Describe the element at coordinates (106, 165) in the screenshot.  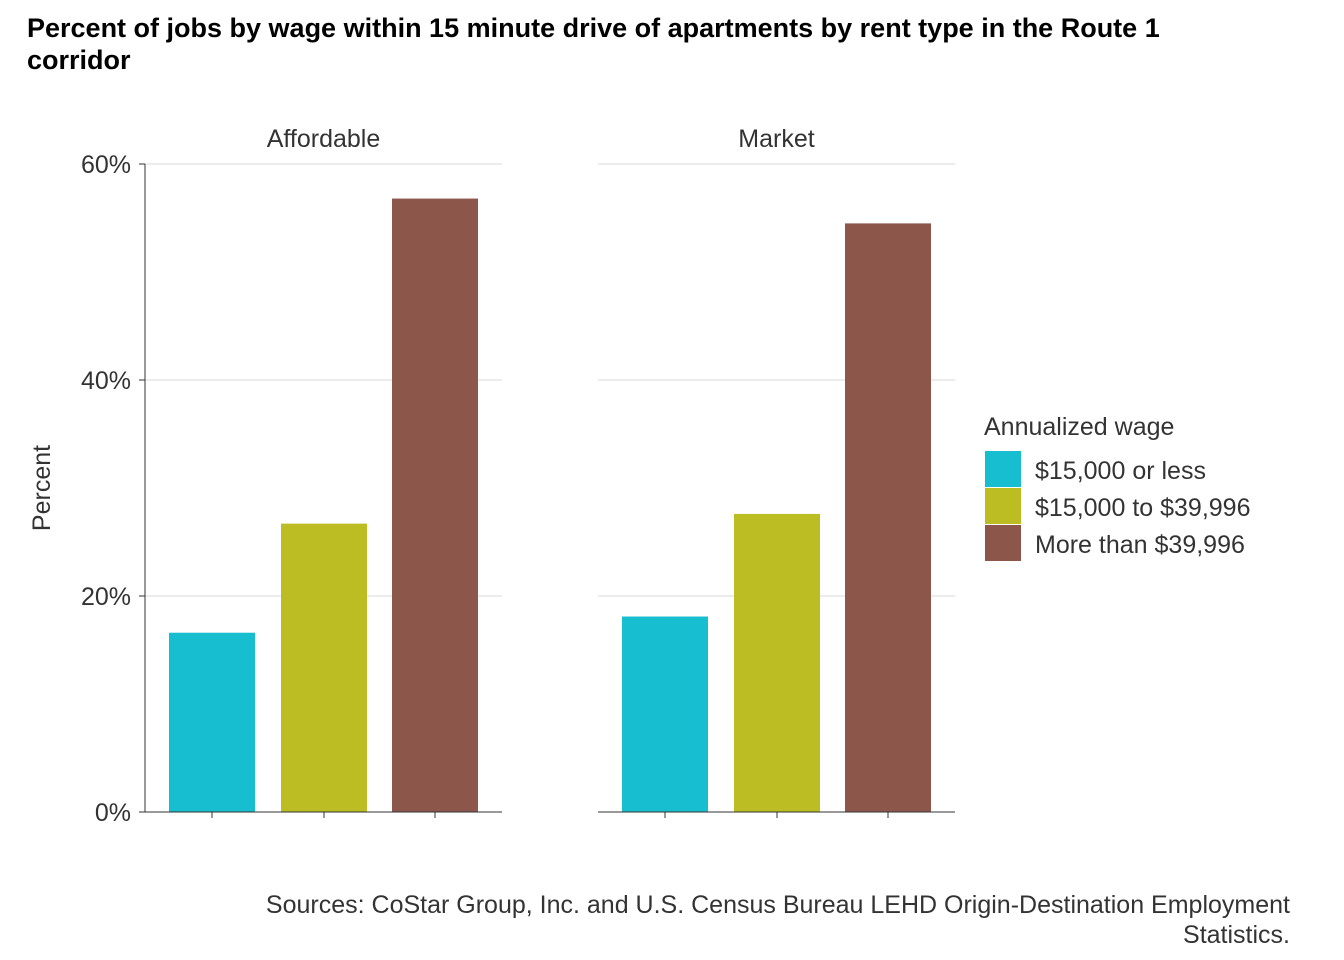
I see `y-tick-label: 60%` at that location.